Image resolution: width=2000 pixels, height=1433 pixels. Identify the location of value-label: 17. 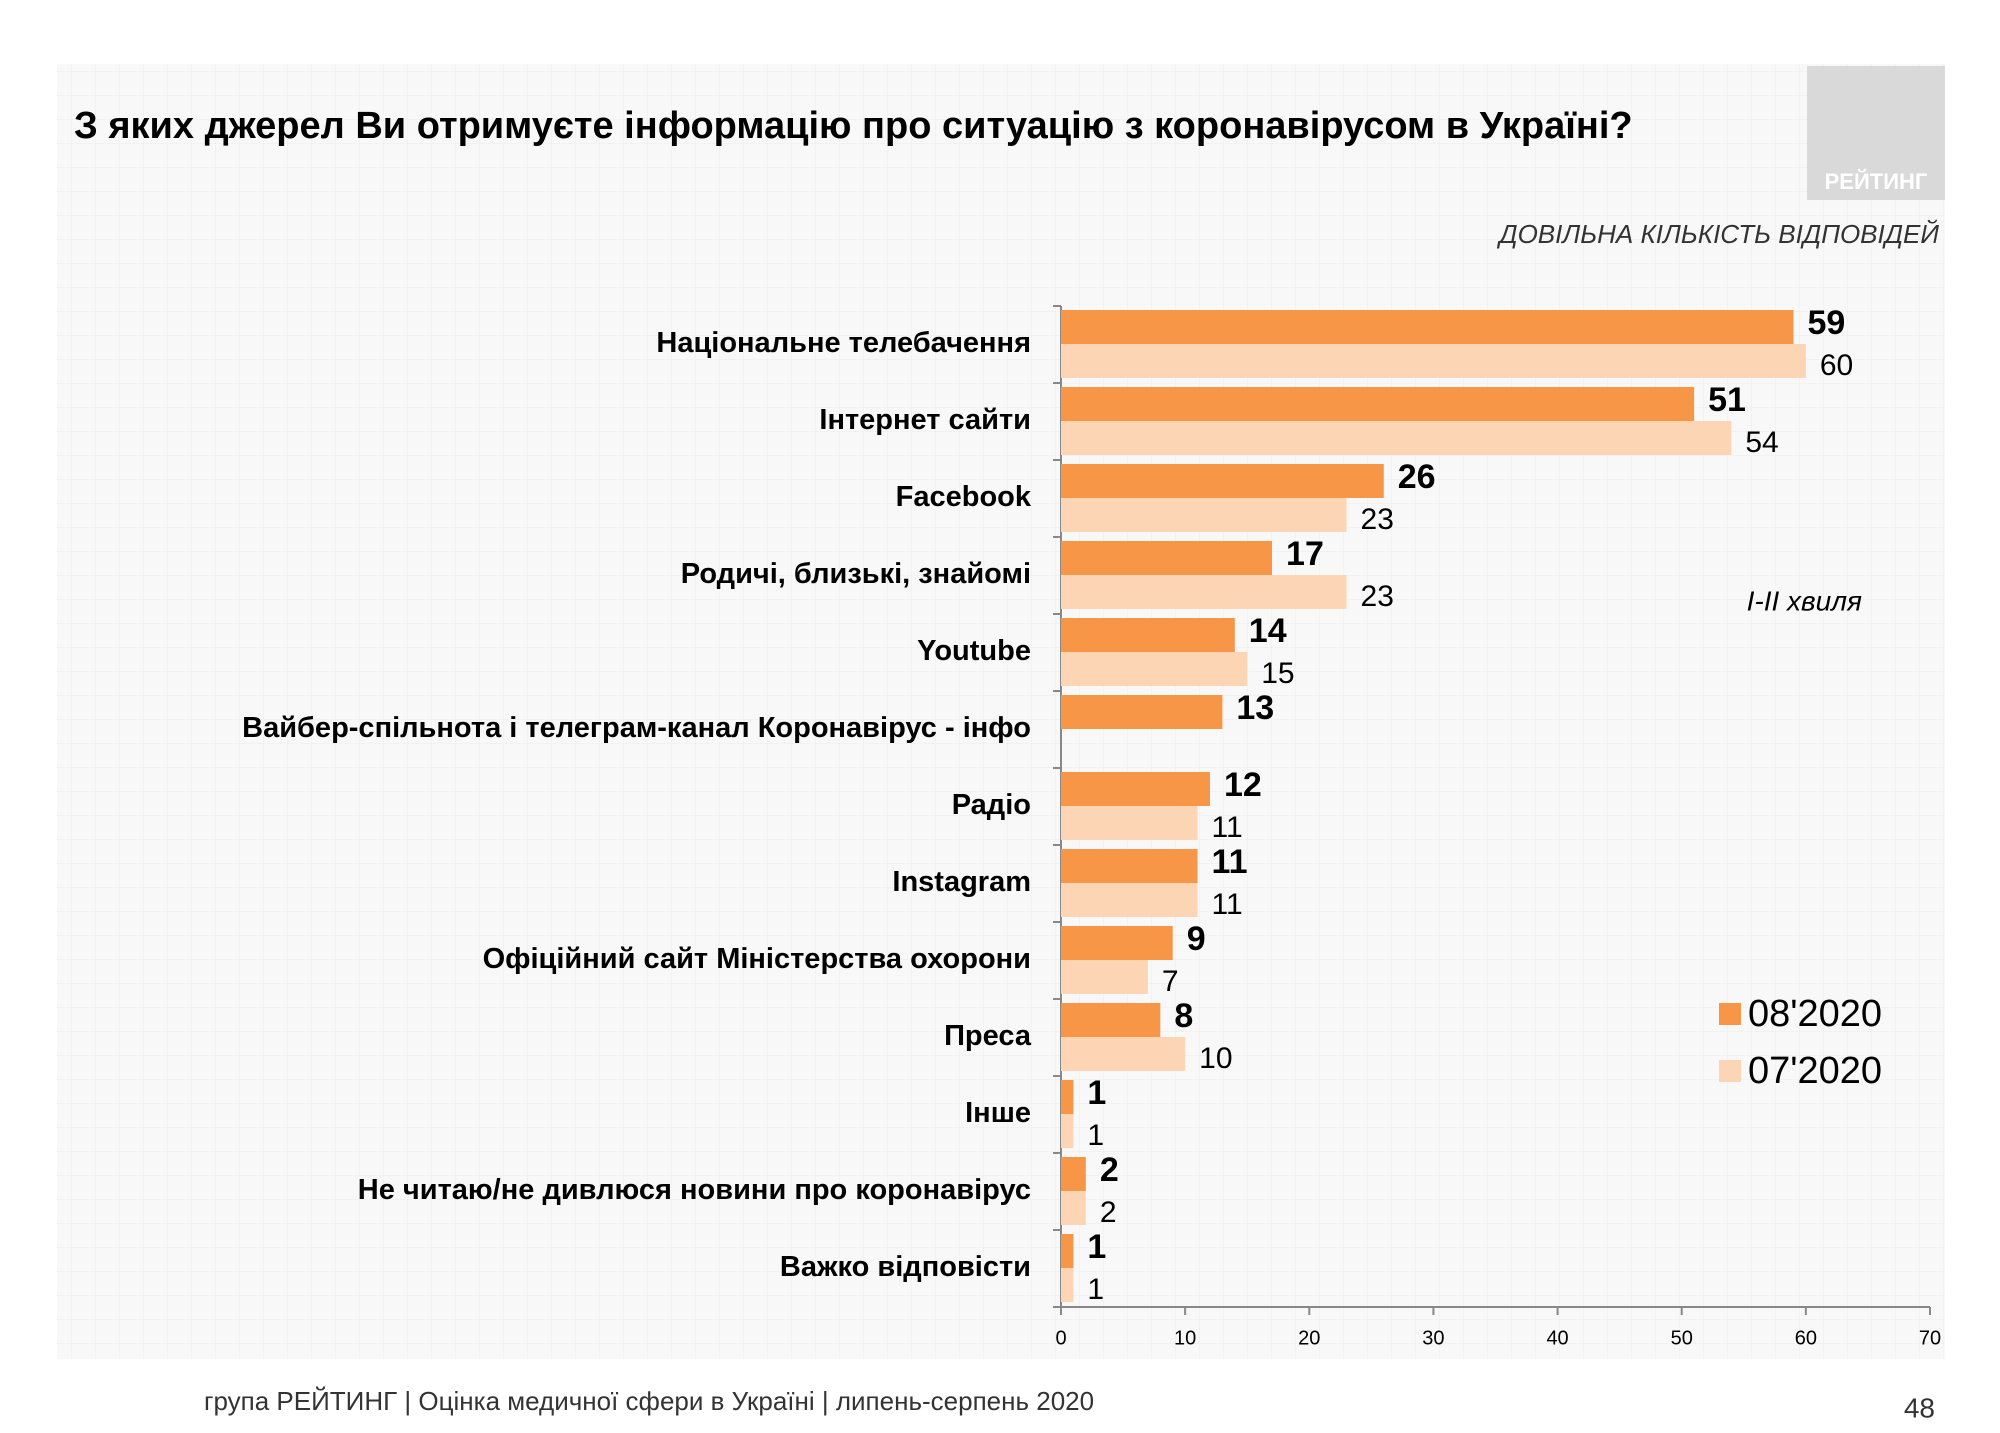
(1305, 554).